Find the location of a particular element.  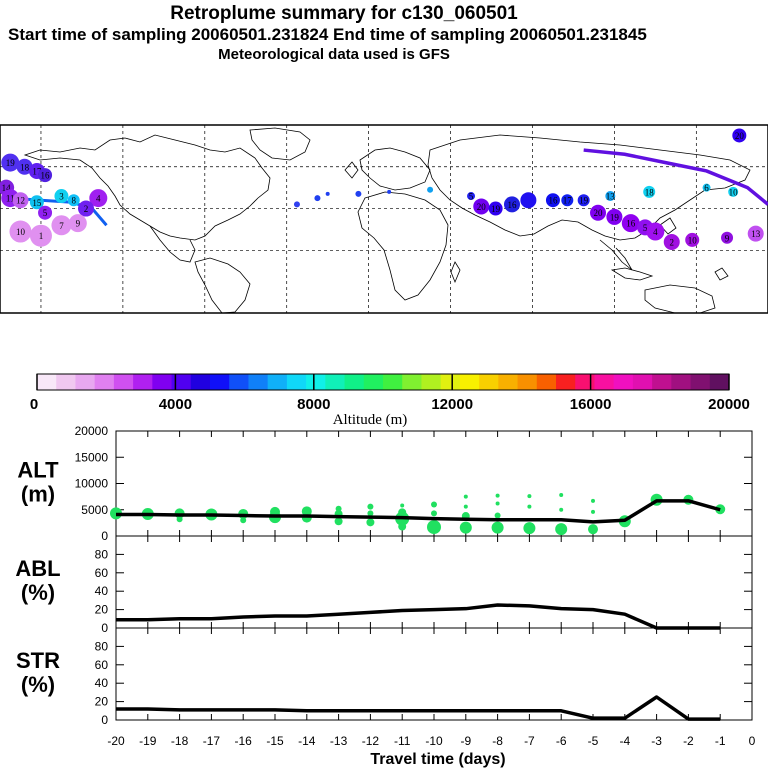

trajectory-marker: 6 is located at coordinates (706, 188).